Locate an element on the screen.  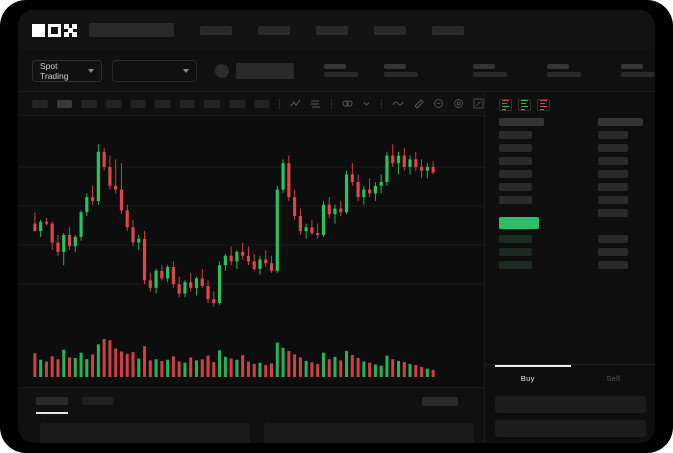
tab-order-history is located at coordinates (98, 401).